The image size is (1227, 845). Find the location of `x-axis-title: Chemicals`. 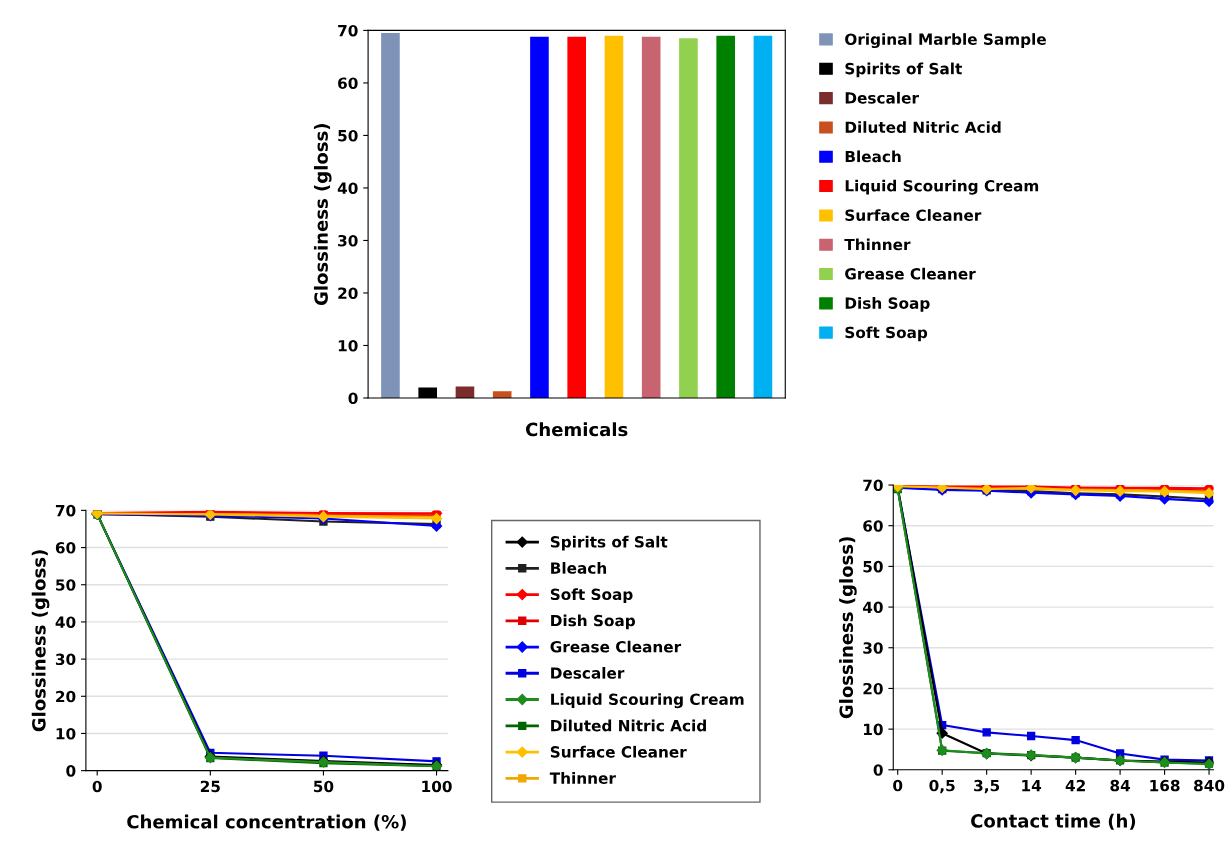

x-axis-title: Chemicals is located at coordinates (577, 429).